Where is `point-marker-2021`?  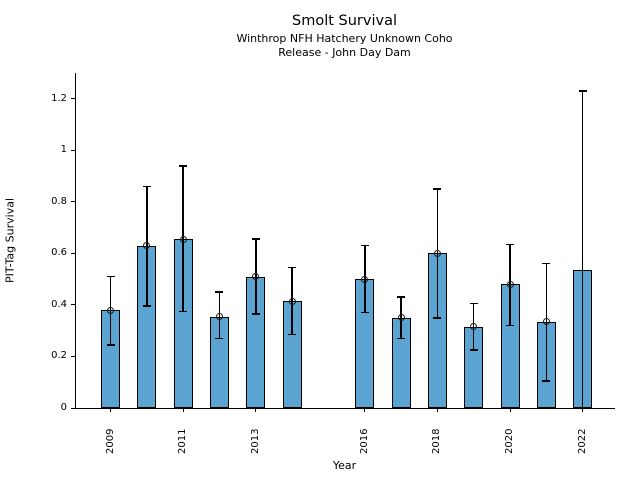
point-marker-2021 is located at coordinates (546, 322).